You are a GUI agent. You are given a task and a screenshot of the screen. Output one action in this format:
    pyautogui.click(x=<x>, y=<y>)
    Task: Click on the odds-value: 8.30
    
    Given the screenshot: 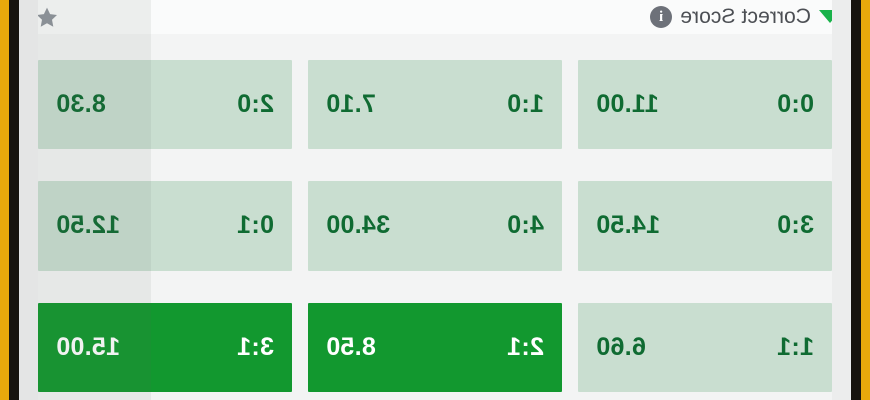 What is the action you would take?
    pyautogui.click(x=81, y=104)
    